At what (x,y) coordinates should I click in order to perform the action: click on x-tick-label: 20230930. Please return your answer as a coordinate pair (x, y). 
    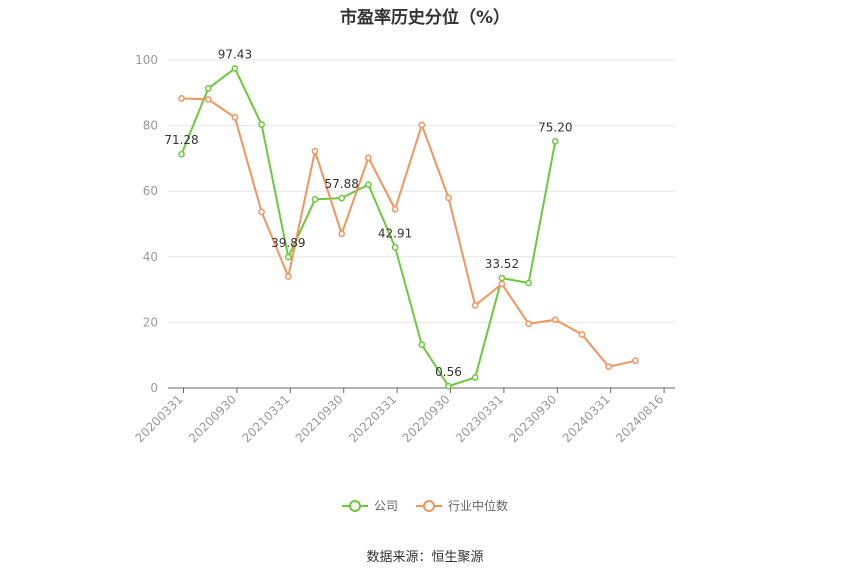
    Looking at the image, I should click on (532, 418).